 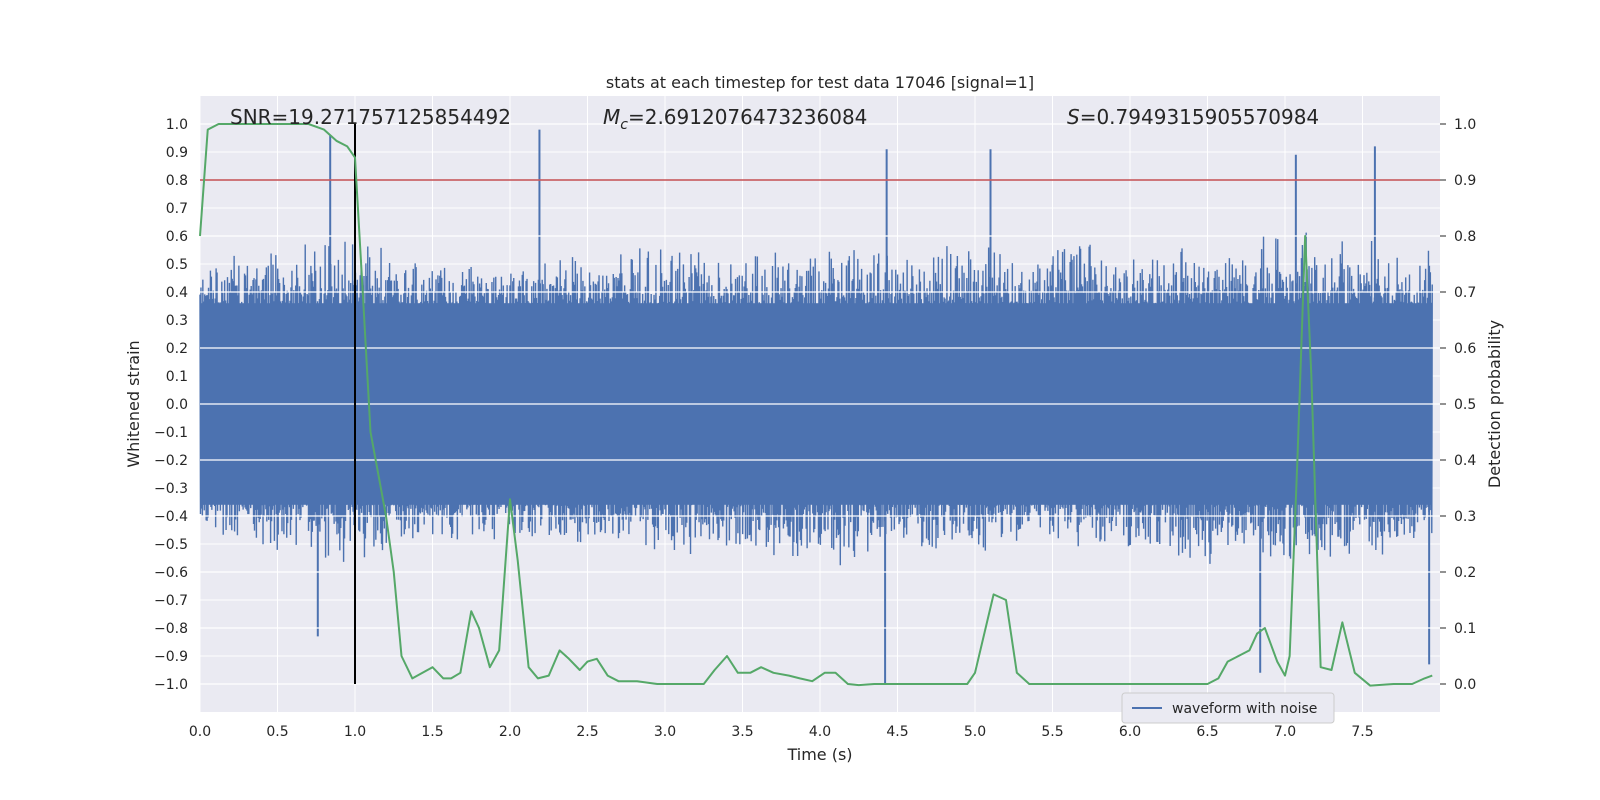 I want to click on x-tick-label: 6.5, so click(x=1207, y=732).